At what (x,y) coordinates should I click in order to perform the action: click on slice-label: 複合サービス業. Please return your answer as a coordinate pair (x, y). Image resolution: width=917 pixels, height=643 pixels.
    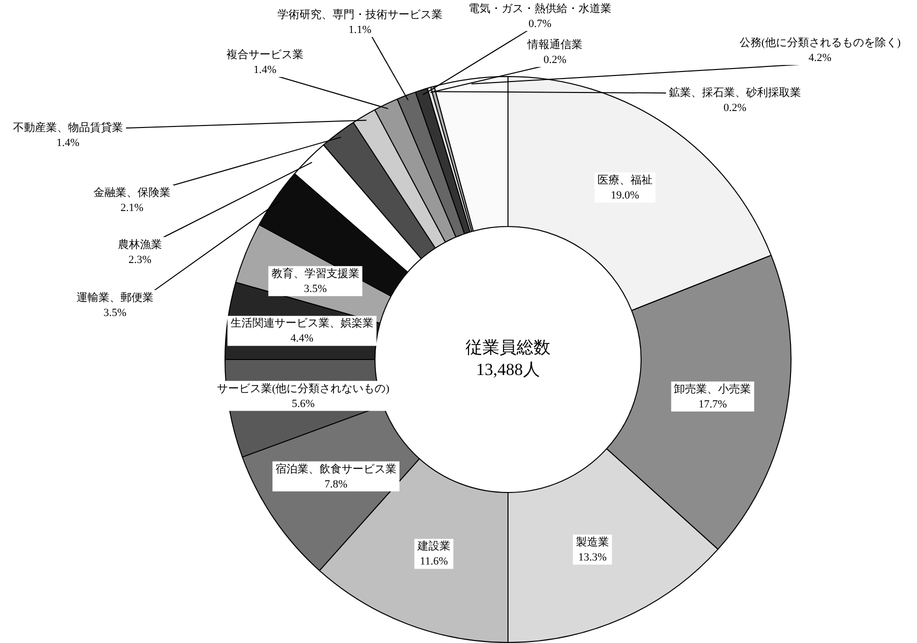
    Looking at the image, I should click on (265, 54).